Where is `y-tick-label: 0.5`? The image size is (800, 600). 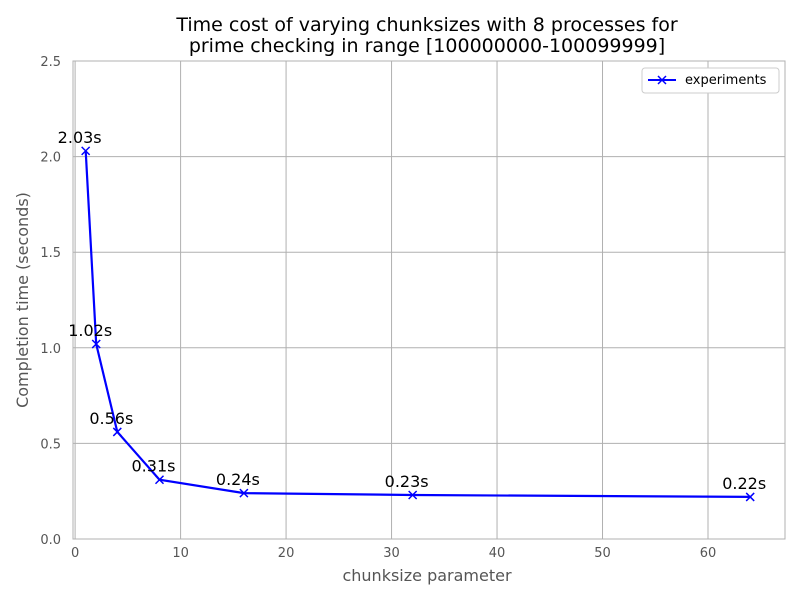
y-tick-label: 0.5 is located at coordinates (50, 444).